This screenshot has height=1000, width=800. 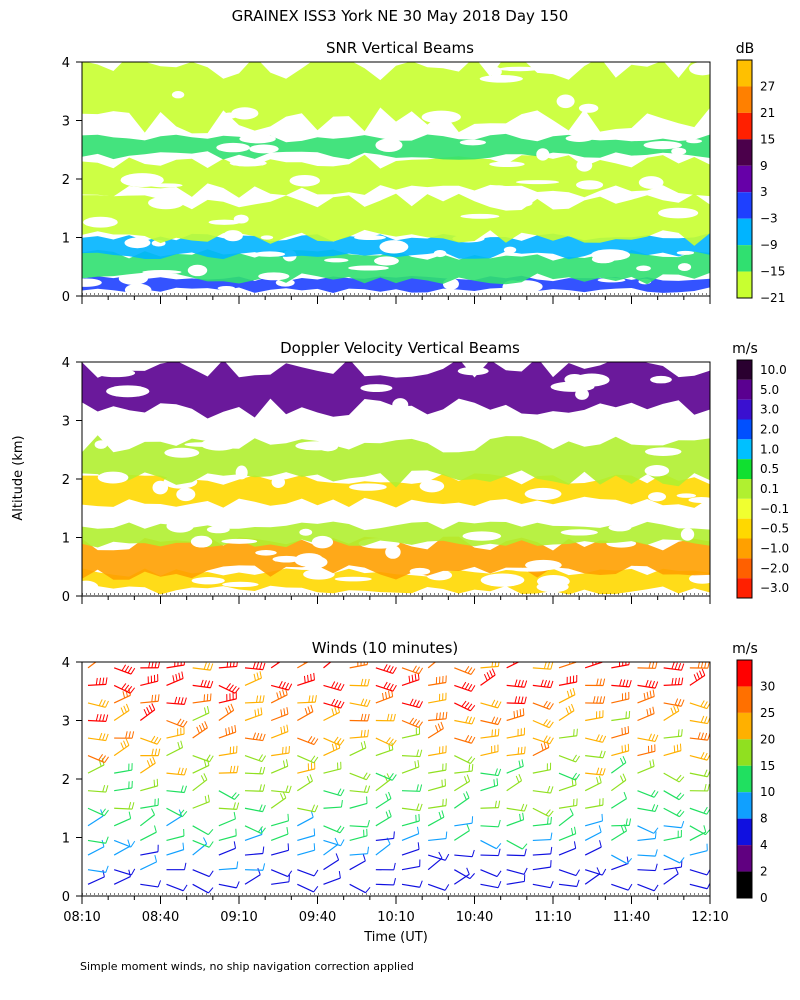 What do you see at coordinates (66, 480) in the screenshot?
I see `y-tick-label: 2` at bounding box center [66, 480].